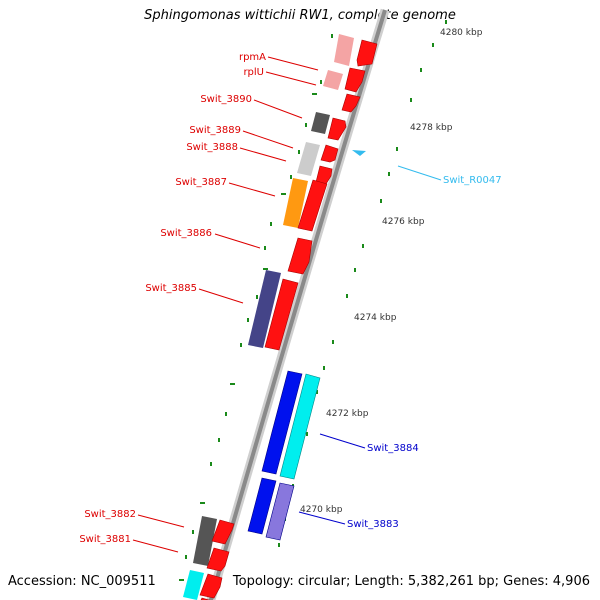  I want to click on cog-block-cyan, so click(193, 585).